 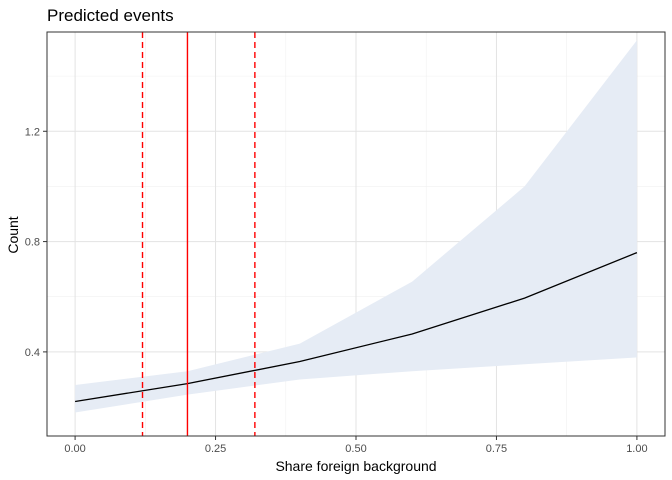 I want to click on y-tick-label: 0.8, so click(x=32, y=243).